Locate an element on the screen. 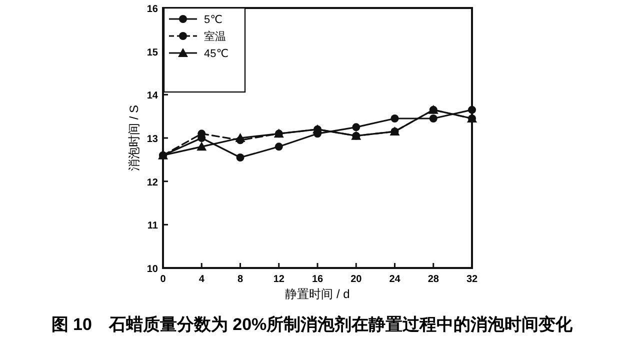 Image resolution: width=624 pixels, height=339 pixels. legend-label: 室温 is located at coordinates (215, 36).